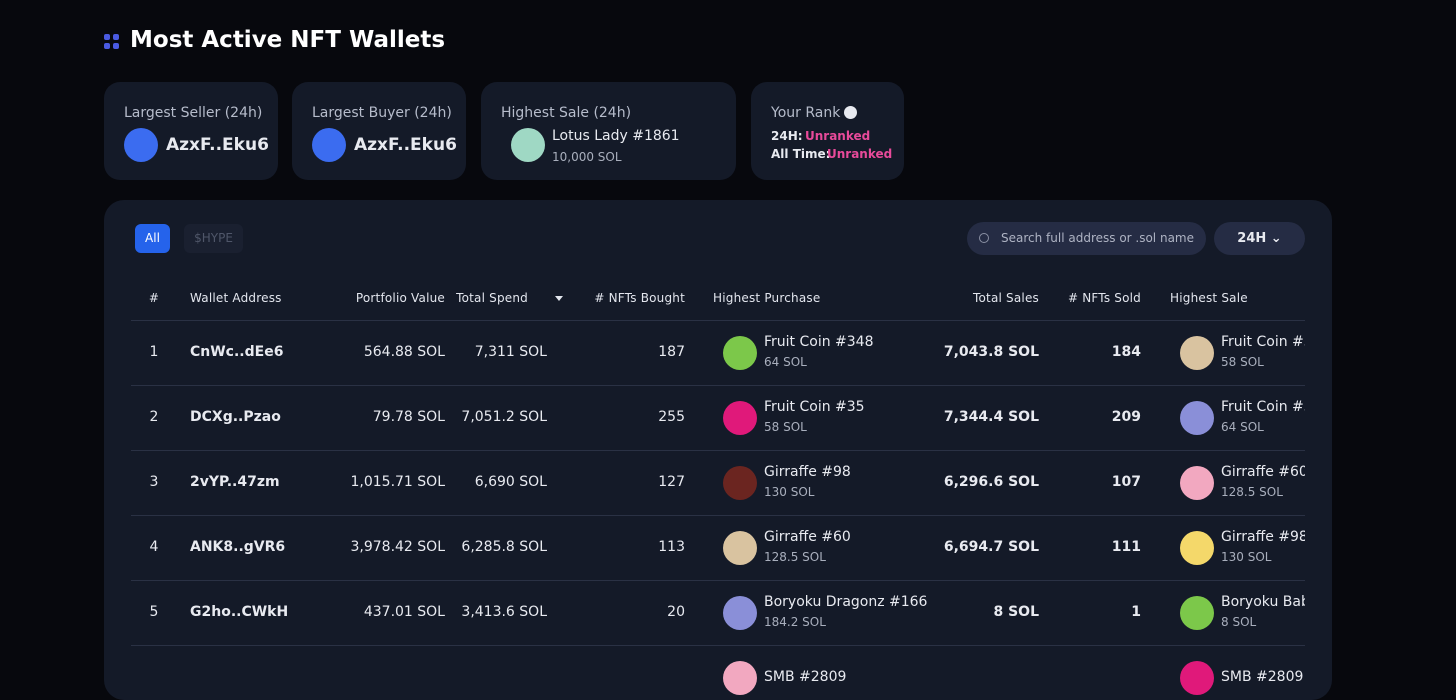 Image resolution: width=1456 pixels, height=700 pixels. Describe the element at coordinates (639, 298) in the screenshot. I see `column-header: # NFTs Bought` at that location.